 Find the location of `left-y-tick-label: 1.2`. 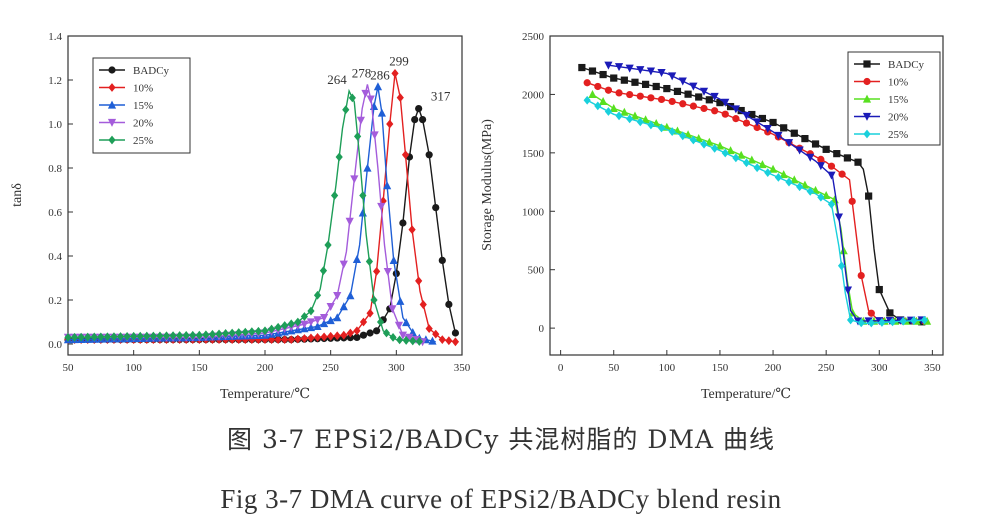

left-y-tick-label: 1.2 is located at coordinates (55, 81).